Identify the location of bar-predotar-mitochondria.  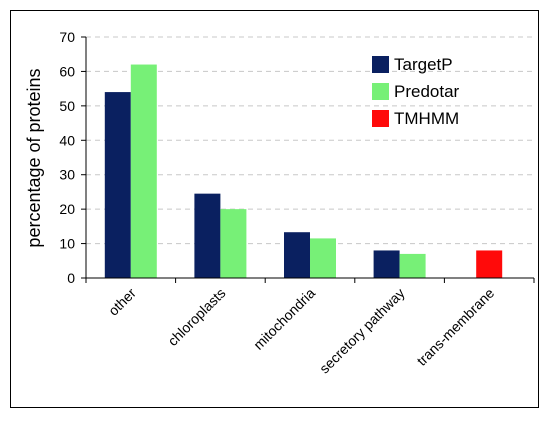
(323, 258).